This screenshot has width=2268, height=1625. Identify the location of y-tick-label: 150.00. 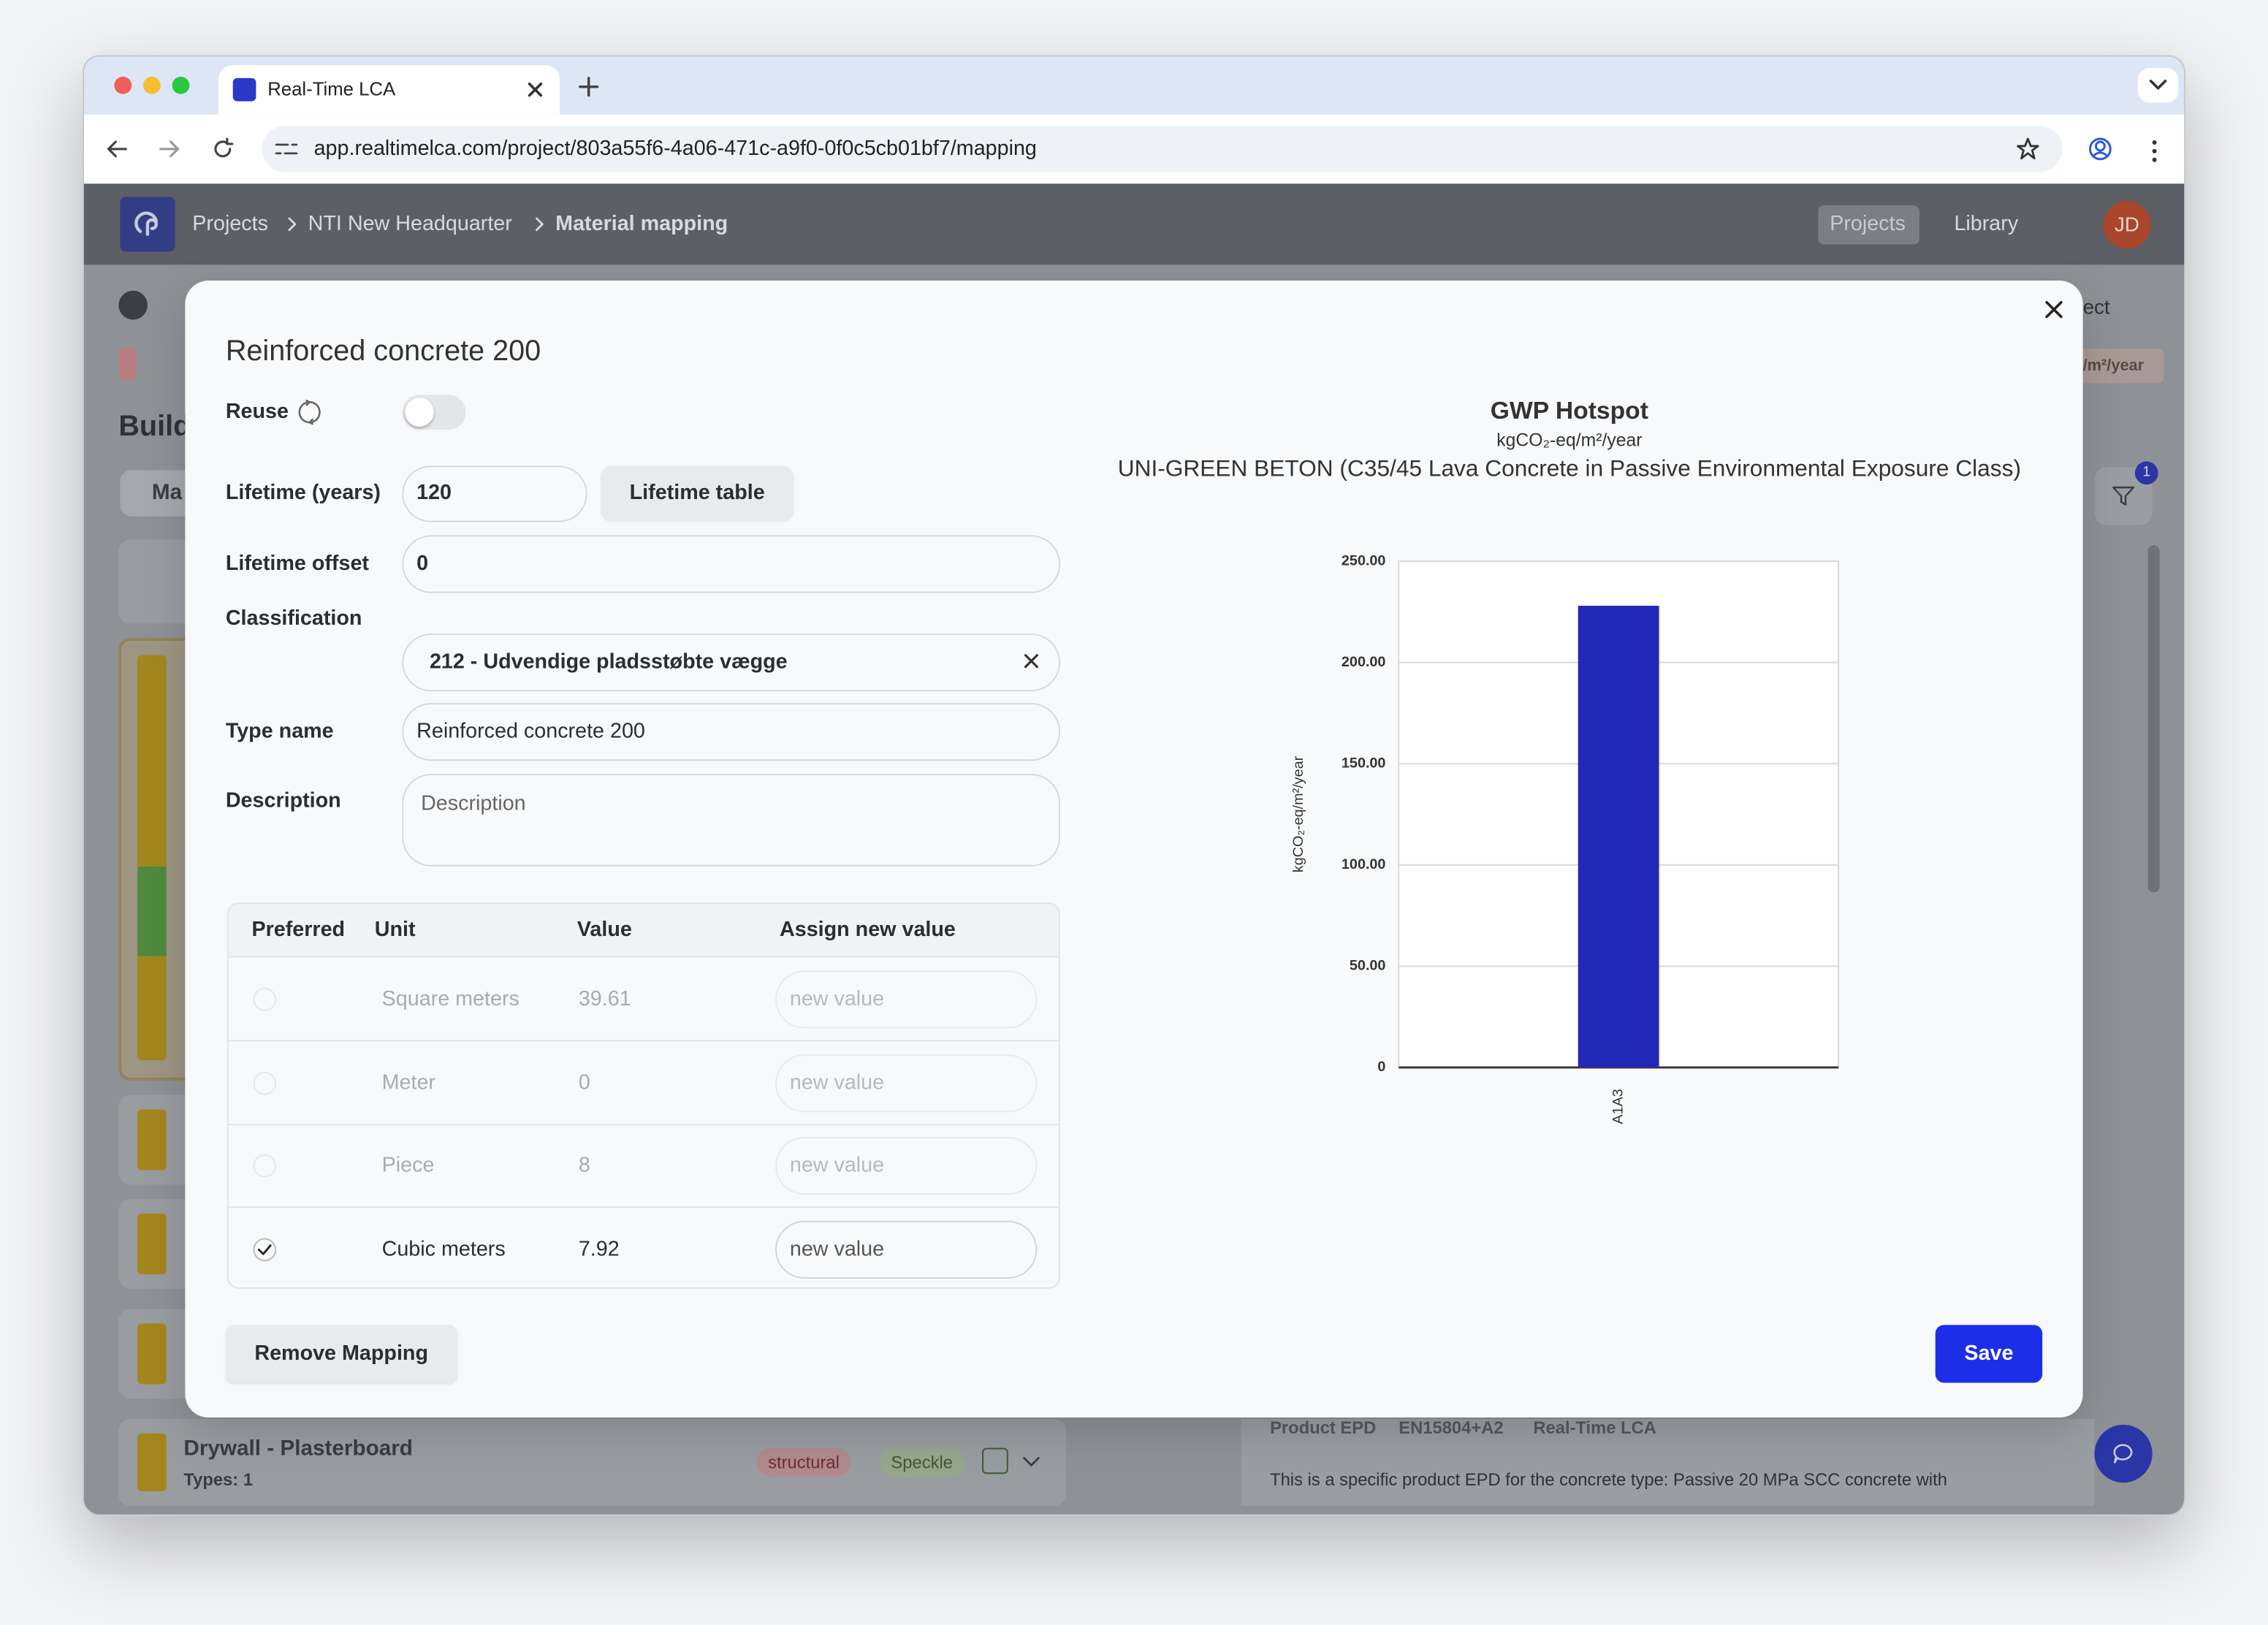
(1364, 763).